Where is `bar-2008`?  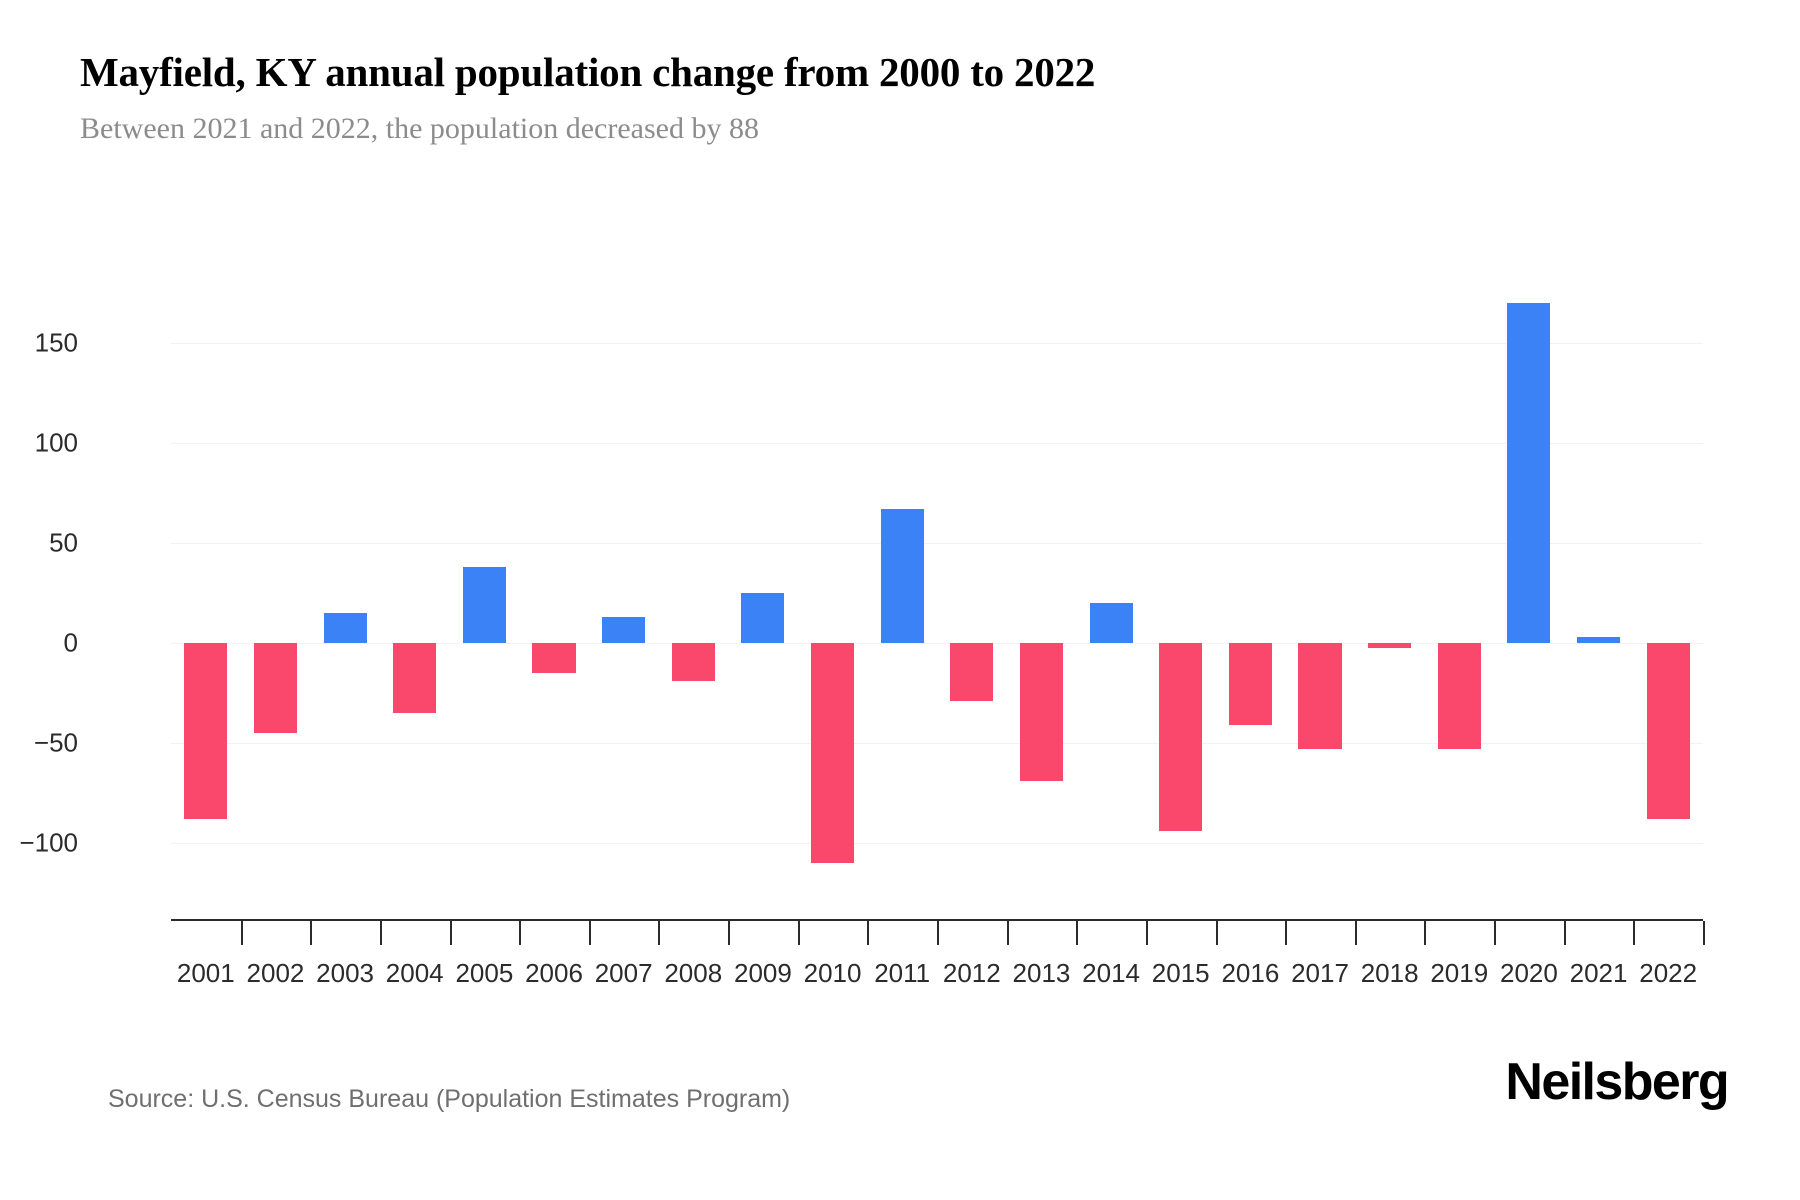 bar-2008 is located at coordinates (693, 662).